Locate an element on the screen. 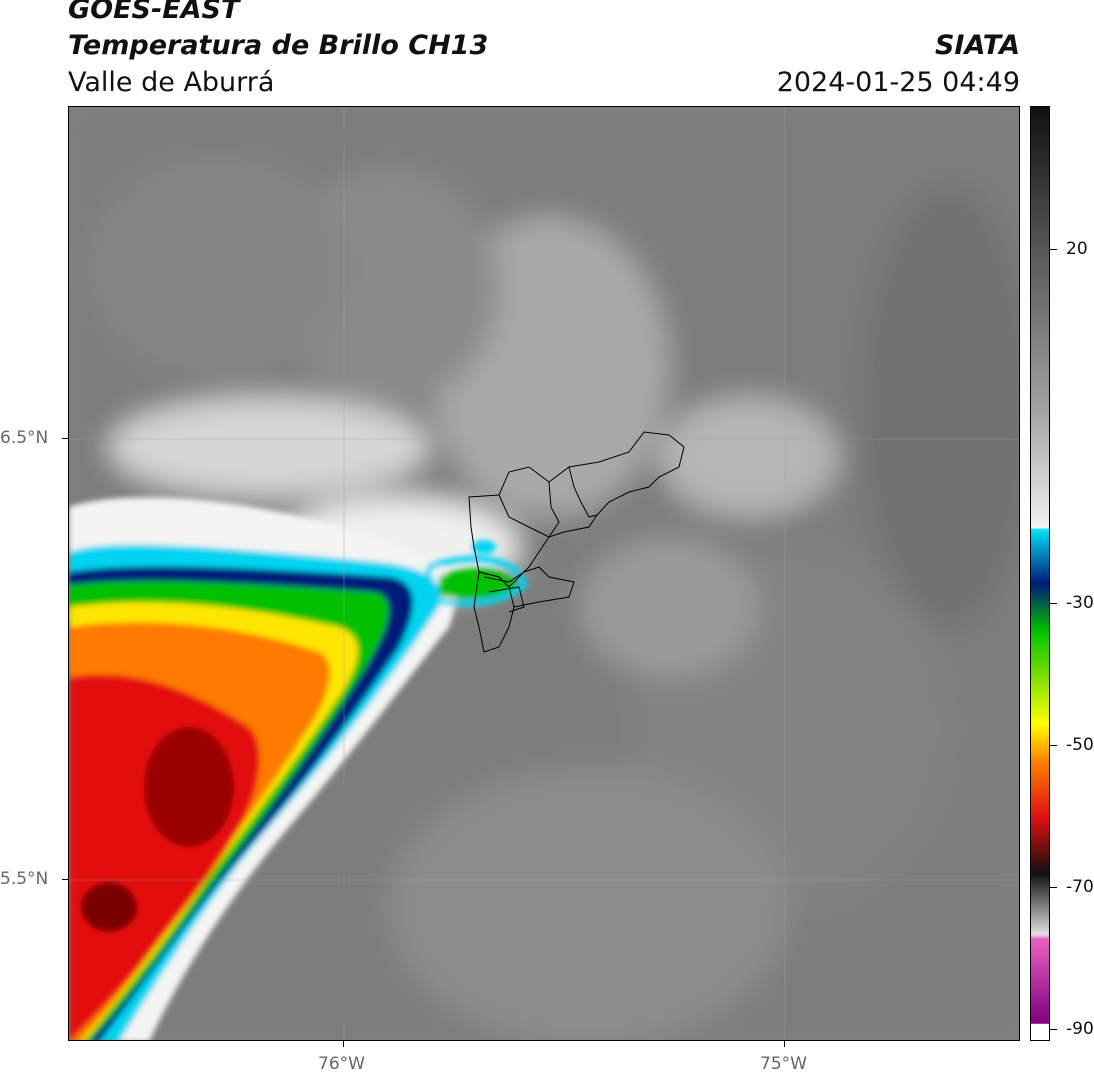 This screenshot has width=1094, height=1078. temperature-colorbar is located at coordinates (1040, 573).